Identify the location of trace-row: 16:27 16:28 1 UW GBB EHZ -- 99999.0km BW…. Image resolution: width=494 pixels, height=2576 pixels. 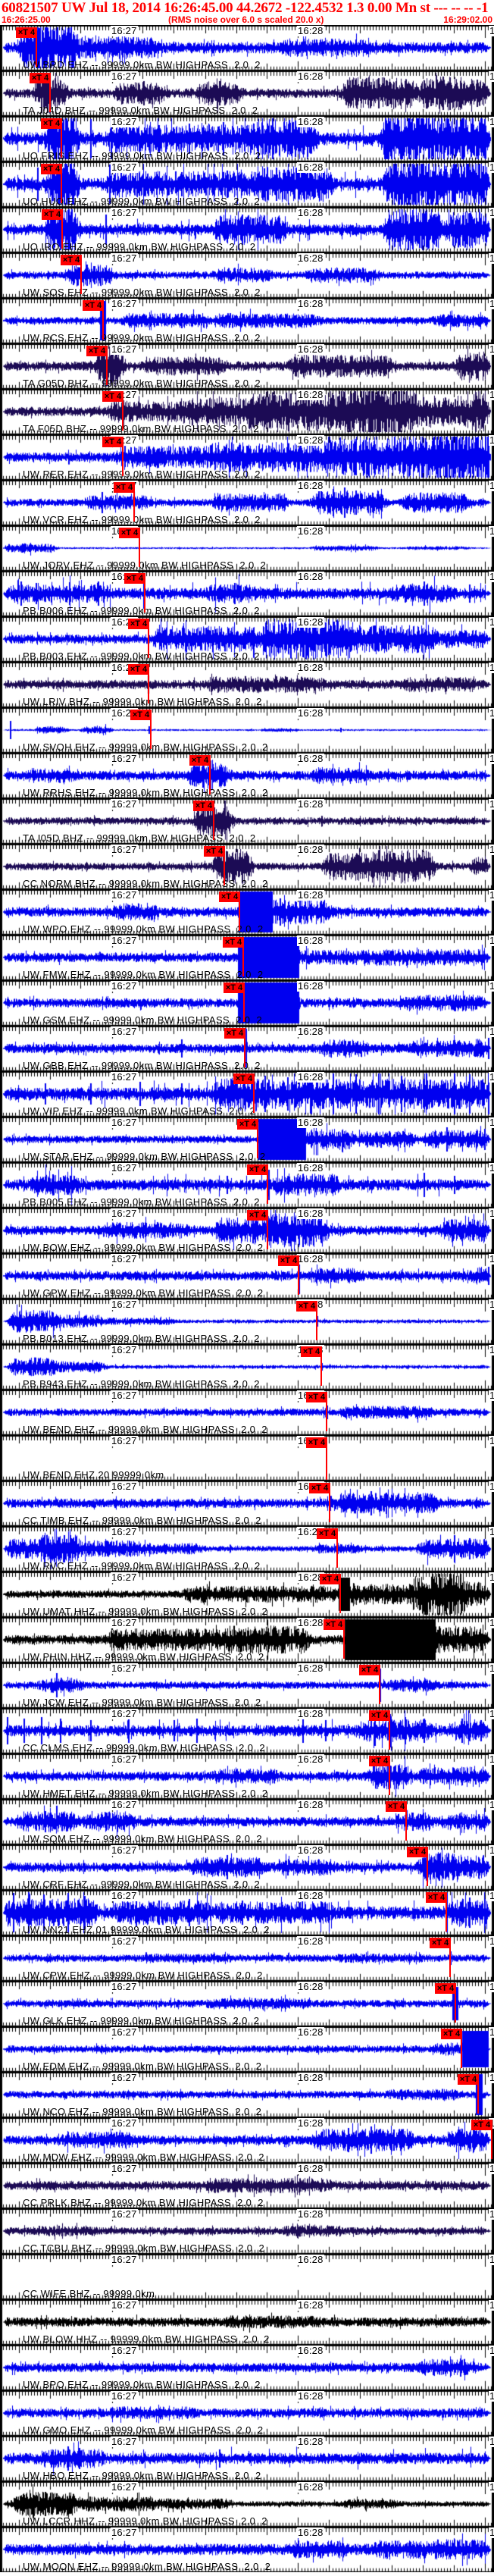
(247, 1048).